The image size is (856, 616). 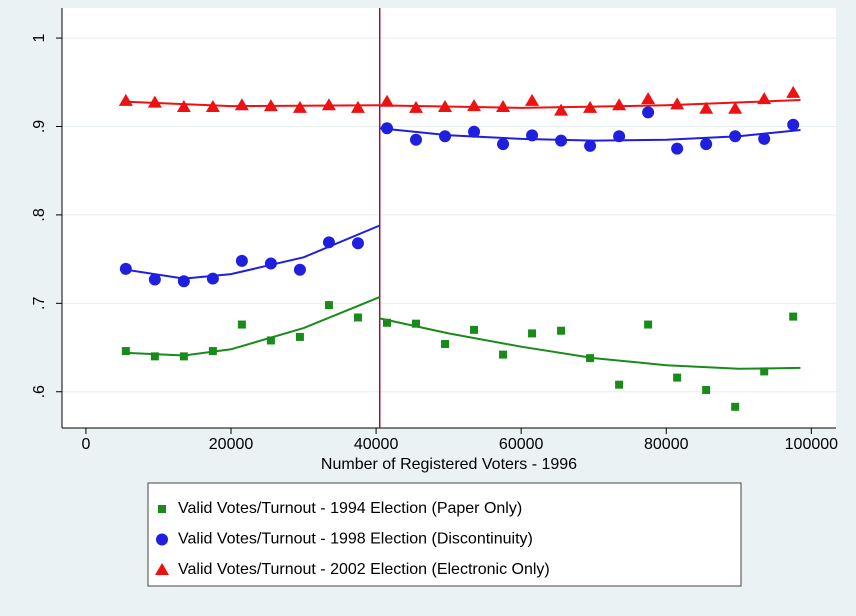 I want to click on y-tick-label: .6, so click(x=39, y=391).